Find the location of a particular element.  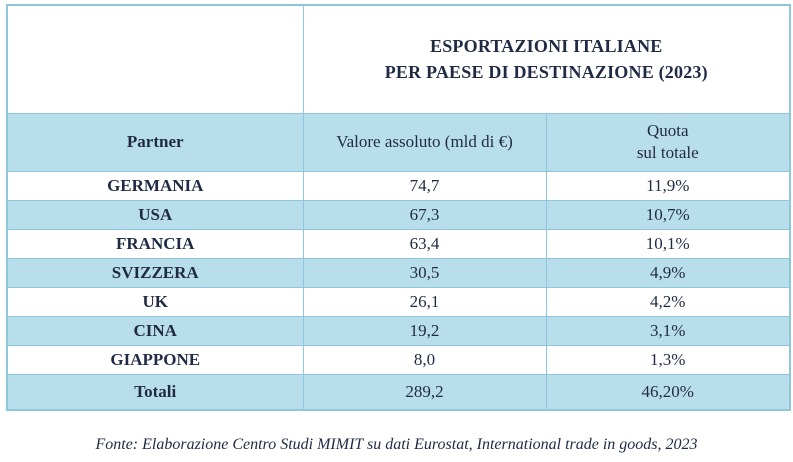

value-cell: 19,2 is located at coordinates (424, 330).